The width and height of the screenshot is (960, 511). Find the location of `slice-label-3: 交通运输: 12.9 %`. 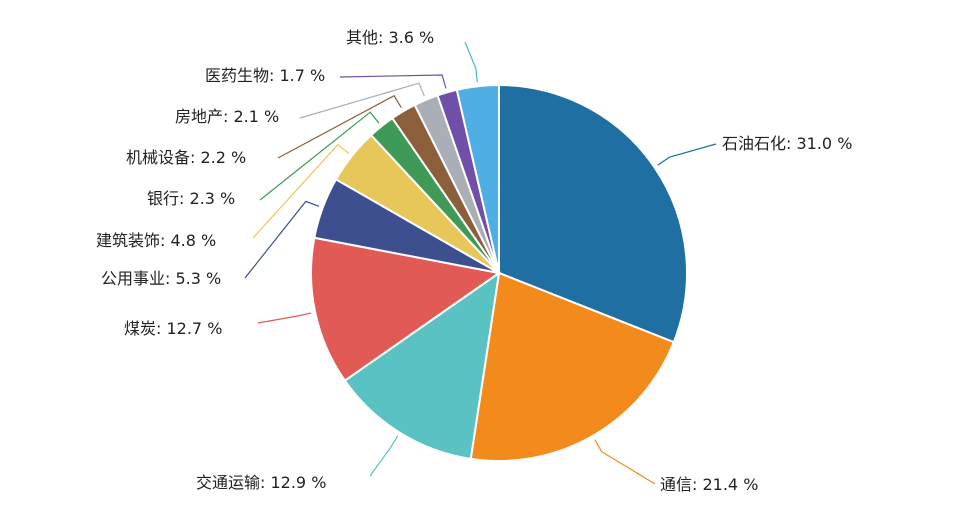

slice-label-3: 交通运输: 12.9 % is located at coordinates (261, 482).